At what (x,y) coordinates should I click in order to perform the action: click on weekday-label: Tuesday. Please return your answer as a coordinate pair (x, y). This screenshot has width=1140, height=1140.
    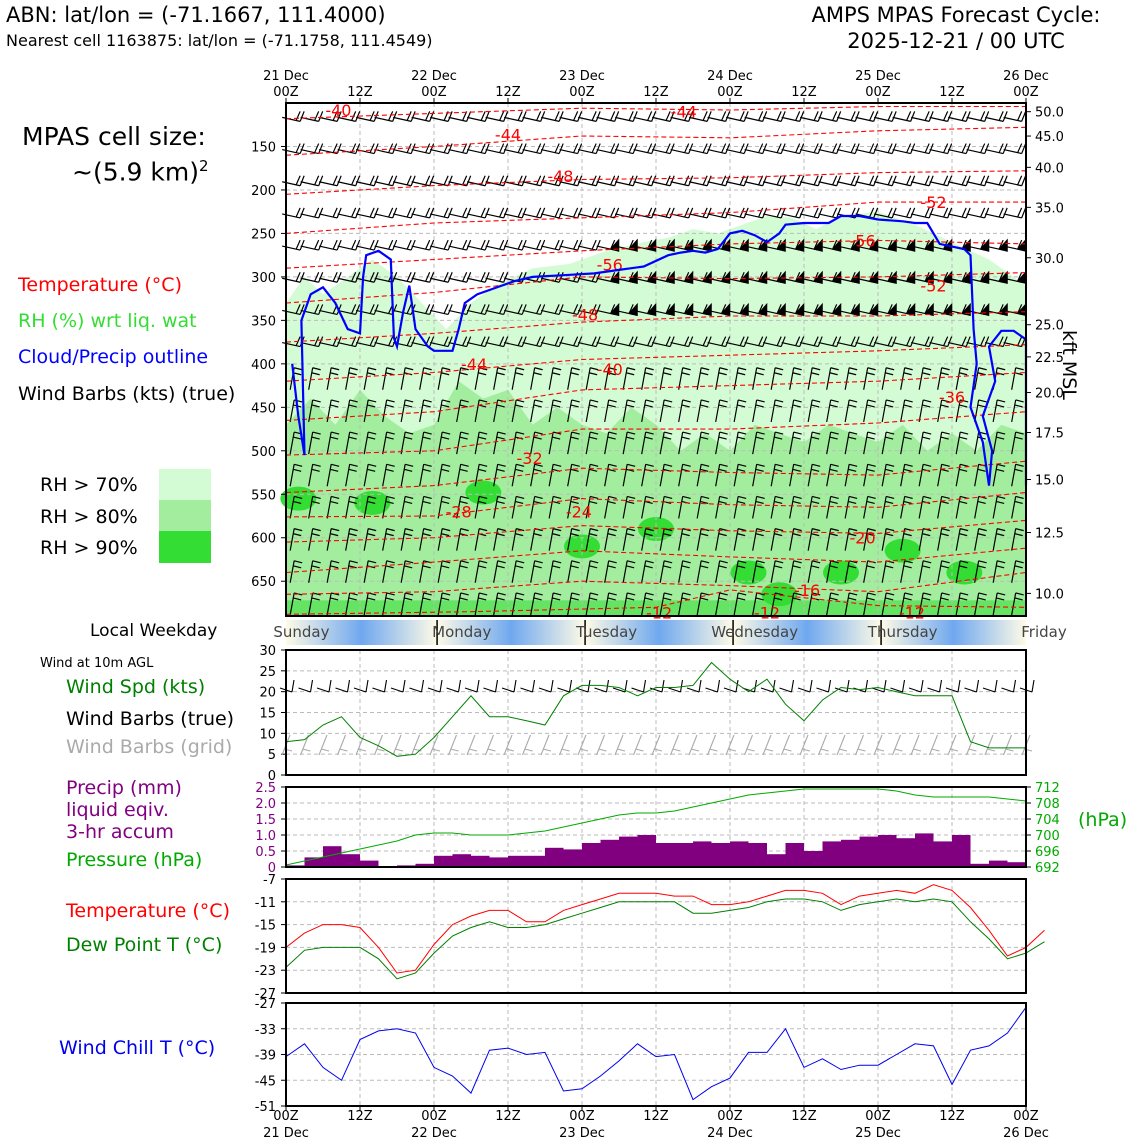
    Looking at the image, I should click on (606, 632).